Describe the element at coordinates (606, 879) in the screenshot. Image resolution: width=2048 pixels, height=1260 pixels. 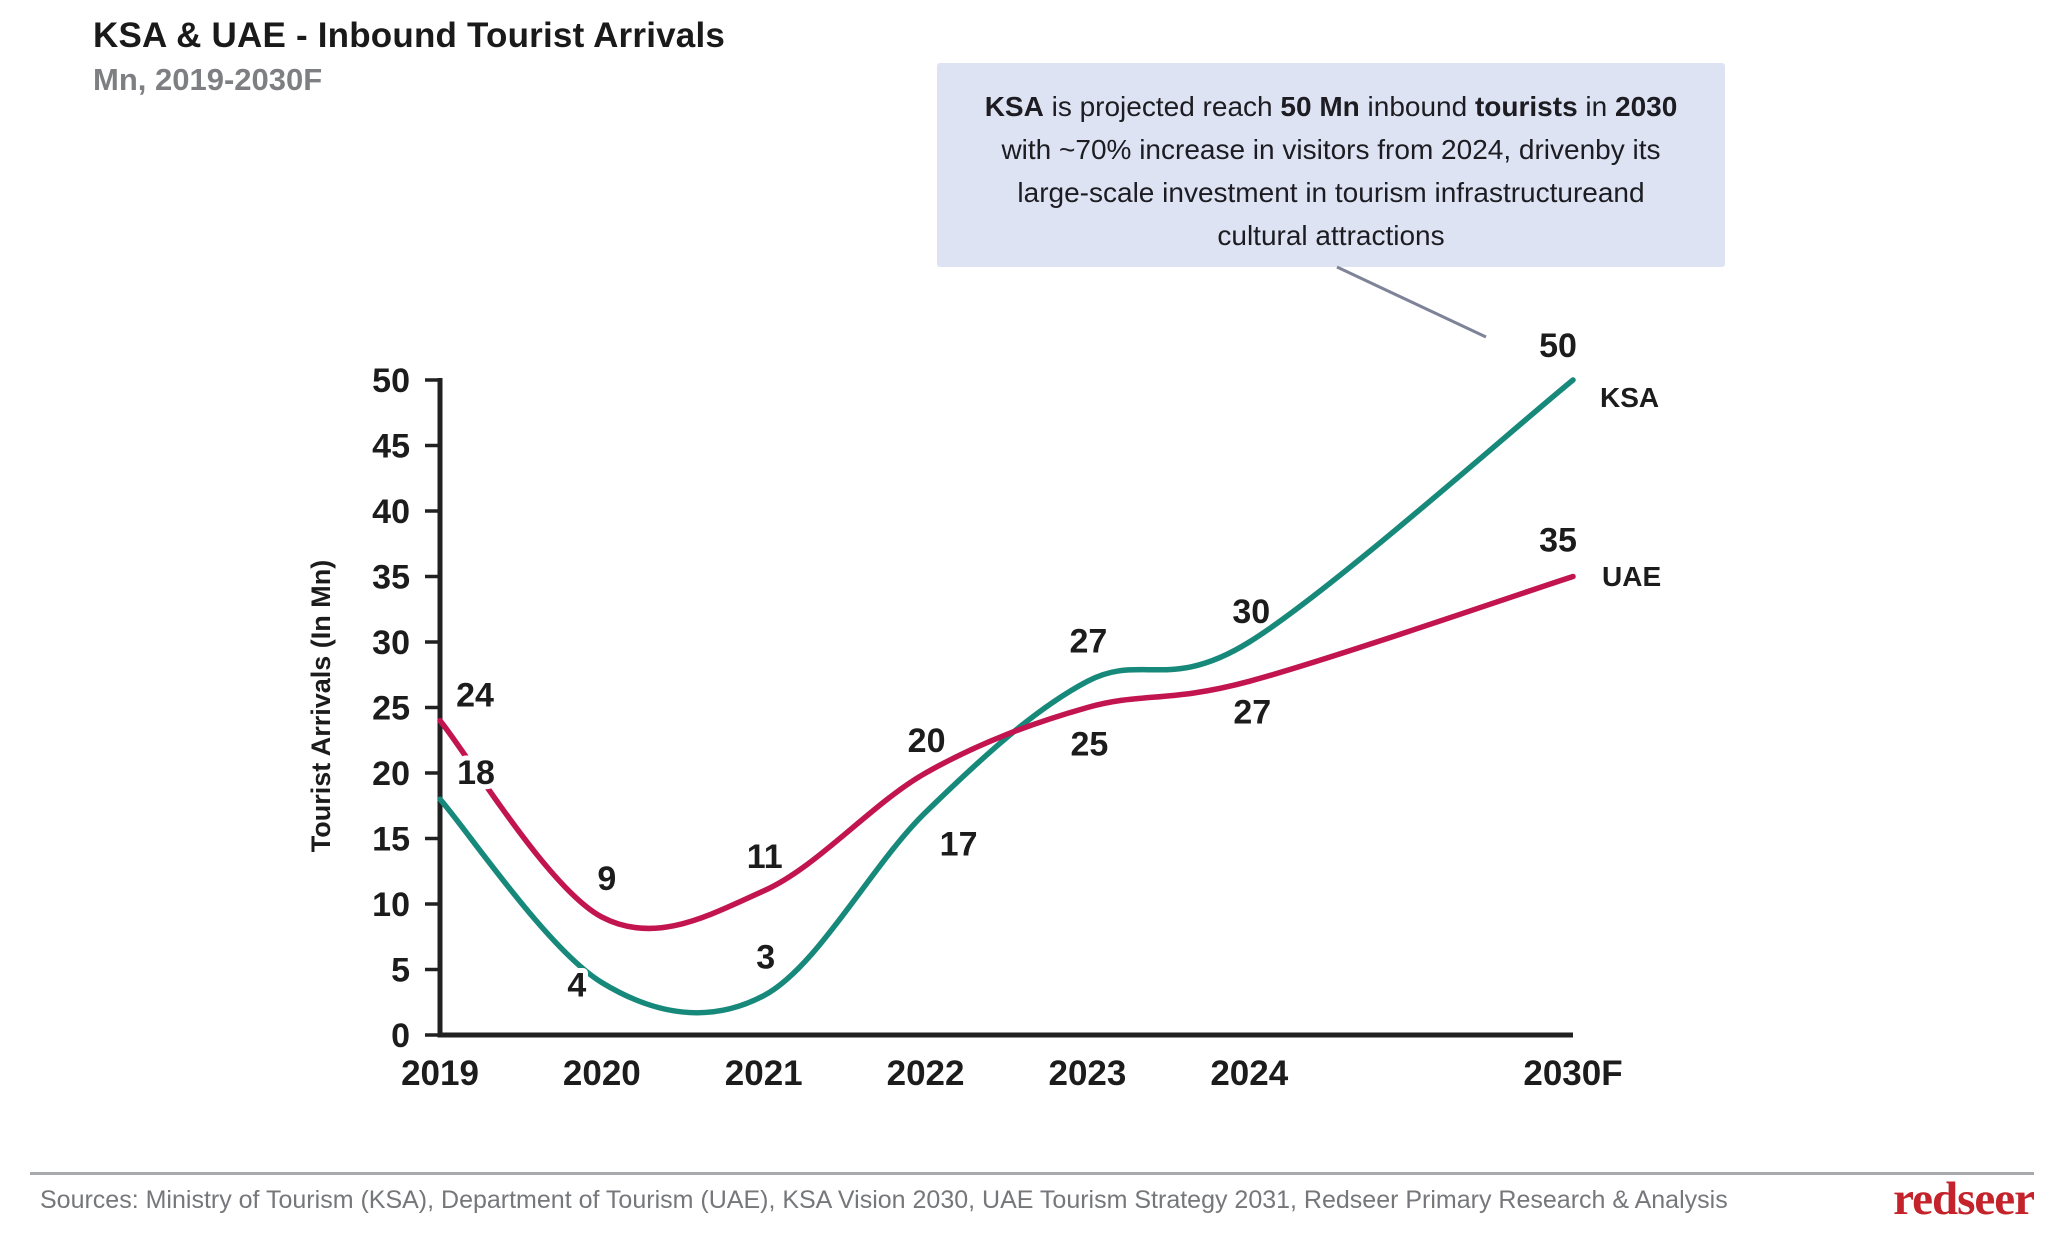
I see `uae-value-label: 9` at that location.